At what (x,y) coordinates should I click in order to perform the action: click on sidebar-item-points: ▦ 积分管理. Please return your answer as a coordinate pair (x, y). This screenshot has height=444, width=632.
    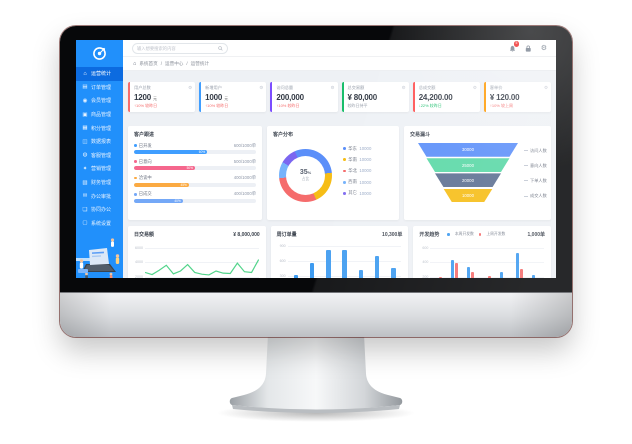
    Looking at the image, I should click on (99, 128).